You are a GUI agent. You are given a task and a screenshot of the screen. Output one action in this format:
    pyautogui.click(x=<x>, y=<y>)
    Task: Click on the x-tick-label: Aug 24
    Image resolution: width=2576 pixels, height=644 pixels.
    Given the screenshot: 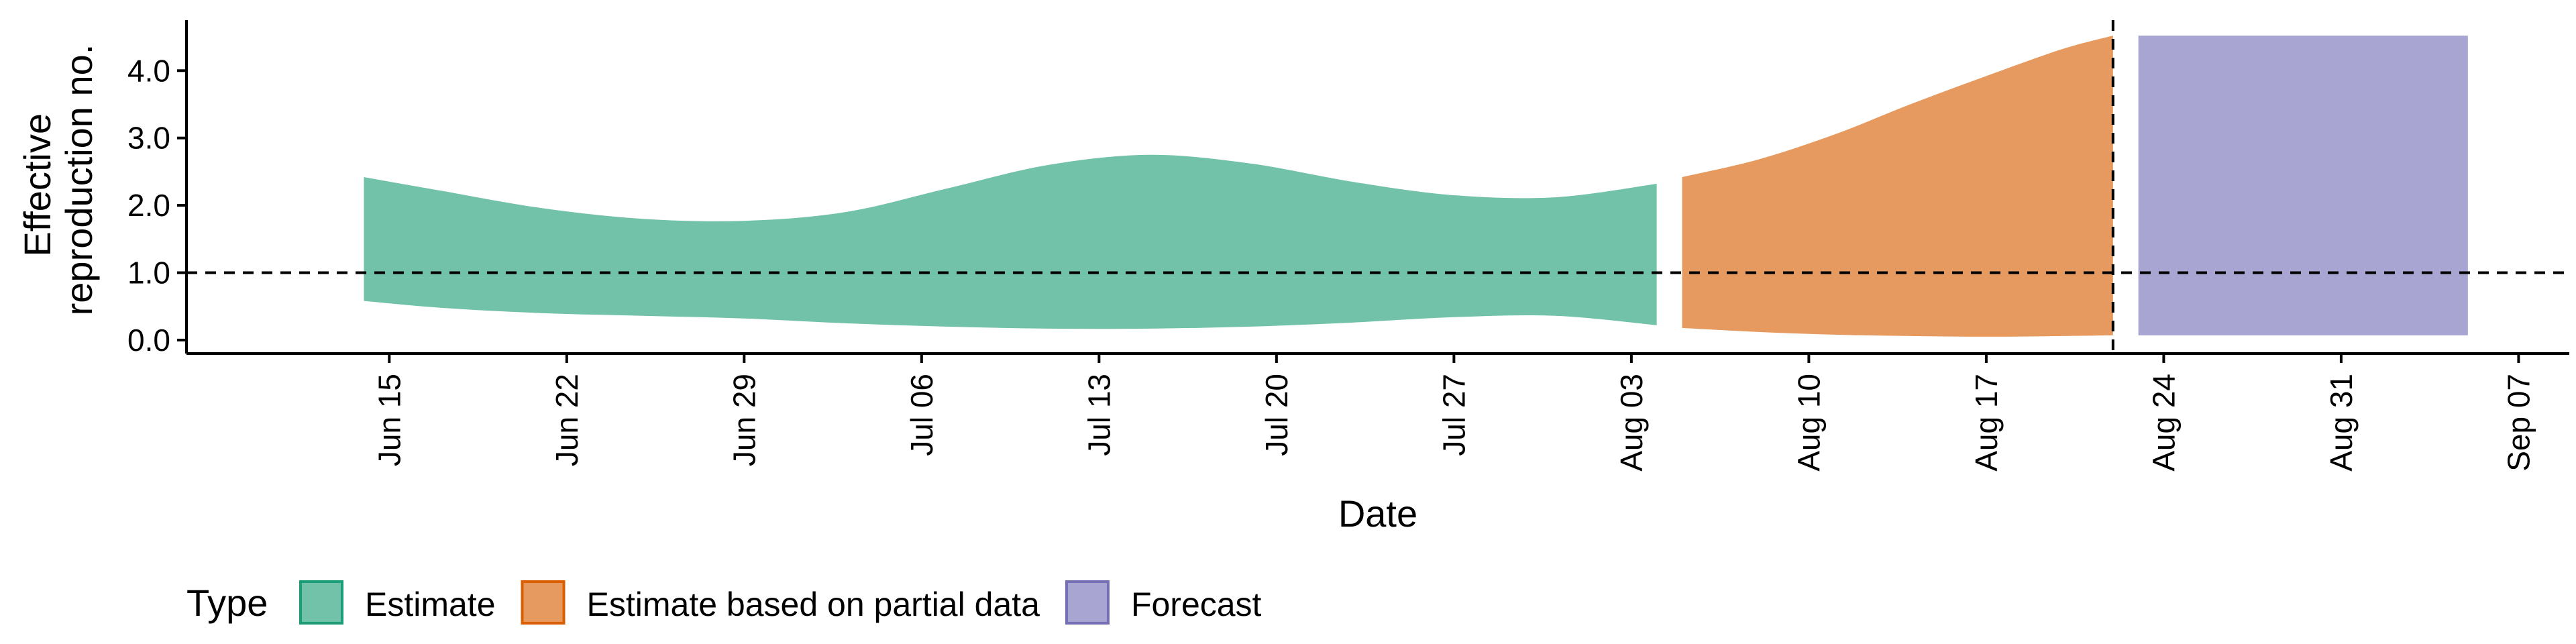 What is the action you would take?
    pyautogui.click(x=2163, y=423)
    